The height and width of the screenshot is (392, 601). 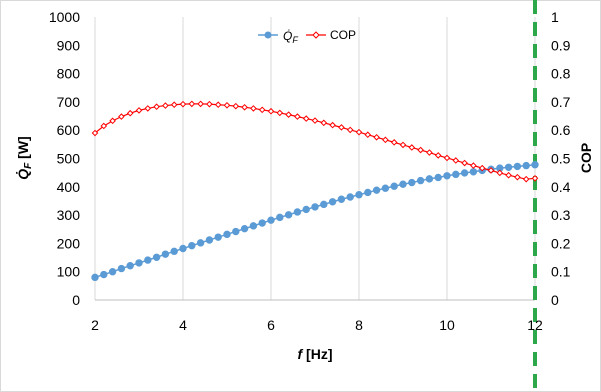 I want to click on y2-tick-label: 0.8, so click(x=561, y=74).